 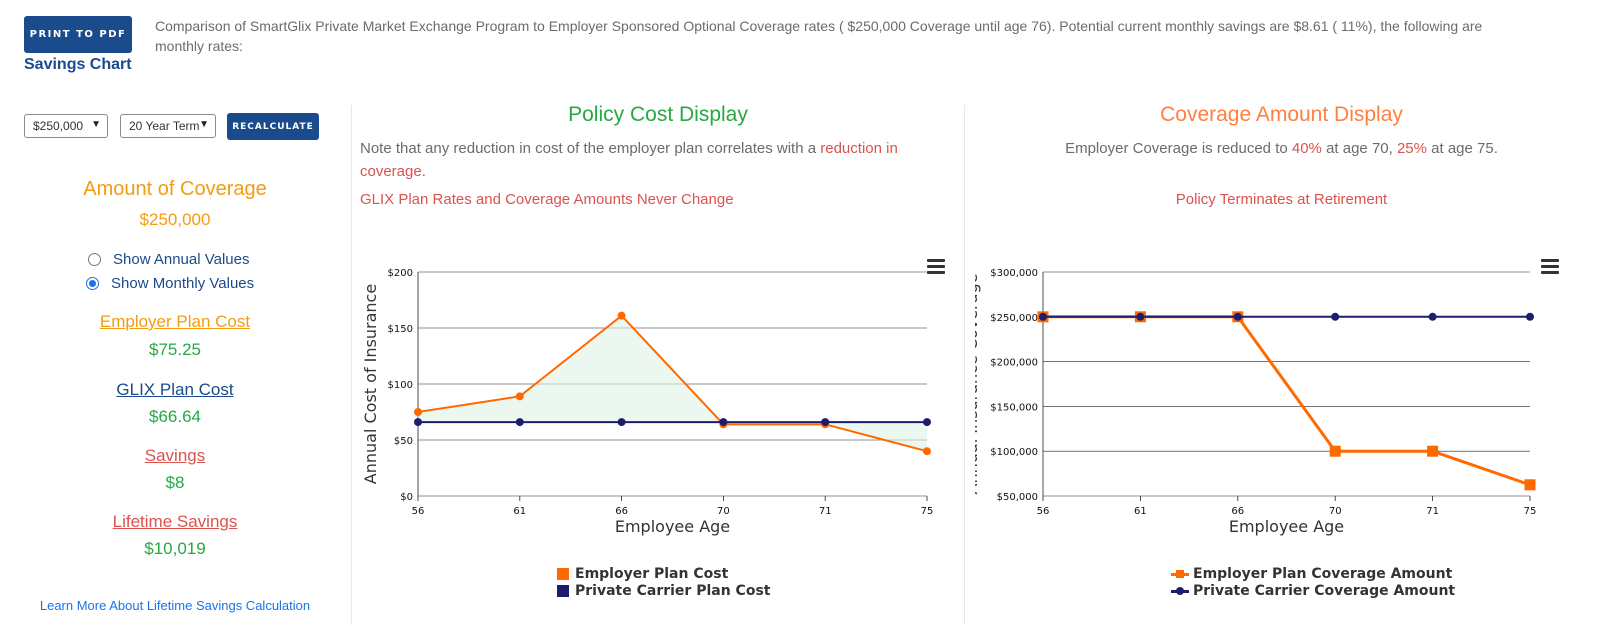 I want to click on glix-plan-cost-link: GLIX Plan Cost, so click(x=175, y=389).